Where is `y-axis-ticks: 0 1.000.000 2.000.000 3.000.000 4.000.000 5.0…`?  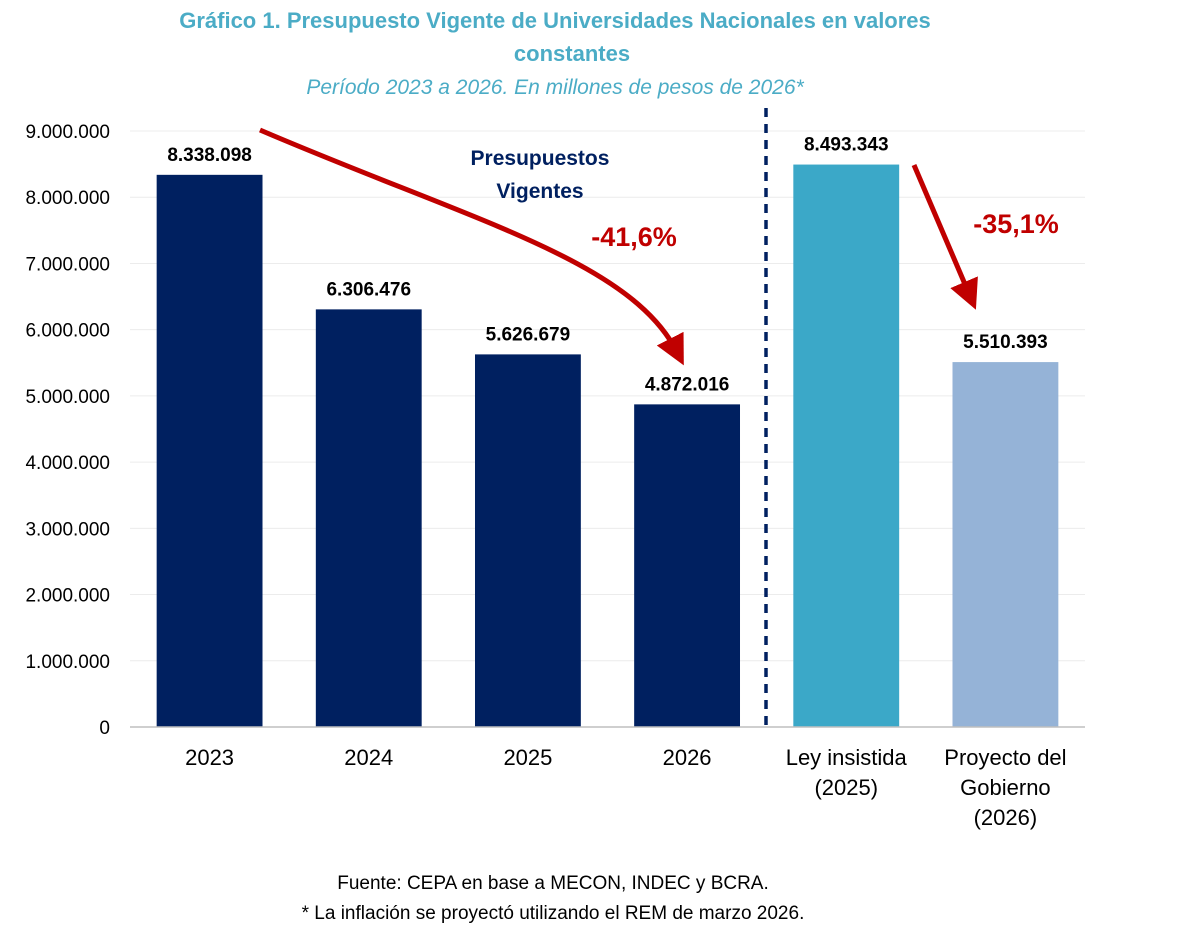 y-axis-ticks: 0 1.000.000 2.000.000 3.000.000 4.000.000 5.0… is located at coordinates (67, 430).